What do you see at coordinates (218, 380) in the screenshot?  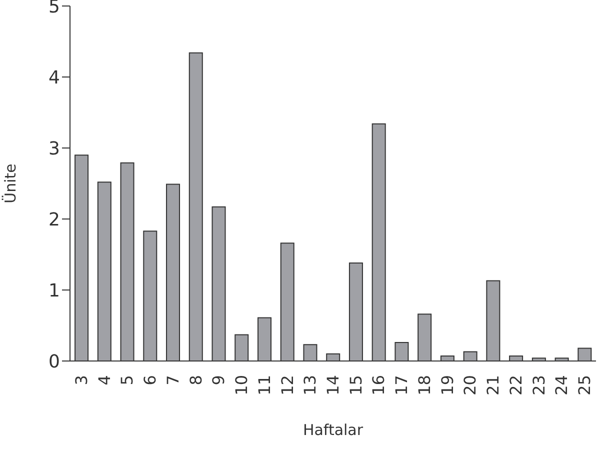 I see `x-tick-label: 9` at bounding box center [218, 380].